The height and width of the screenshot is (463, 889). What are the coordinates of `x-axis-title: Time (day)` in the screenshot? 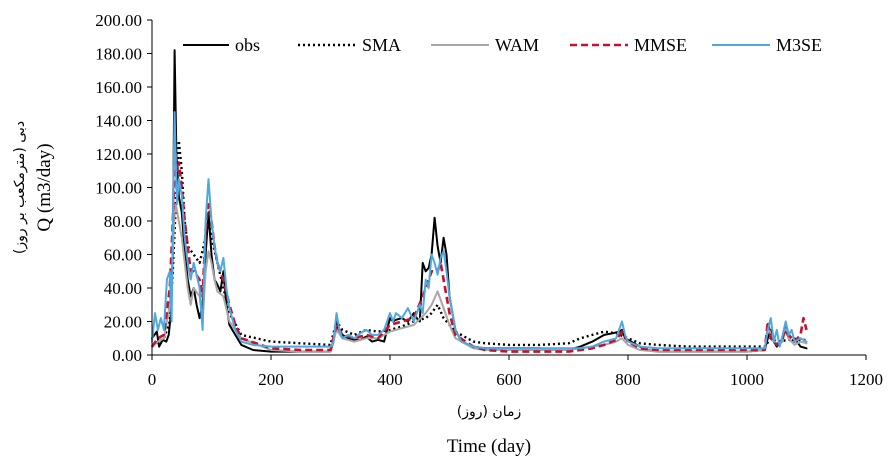 It's located at (489, 446).